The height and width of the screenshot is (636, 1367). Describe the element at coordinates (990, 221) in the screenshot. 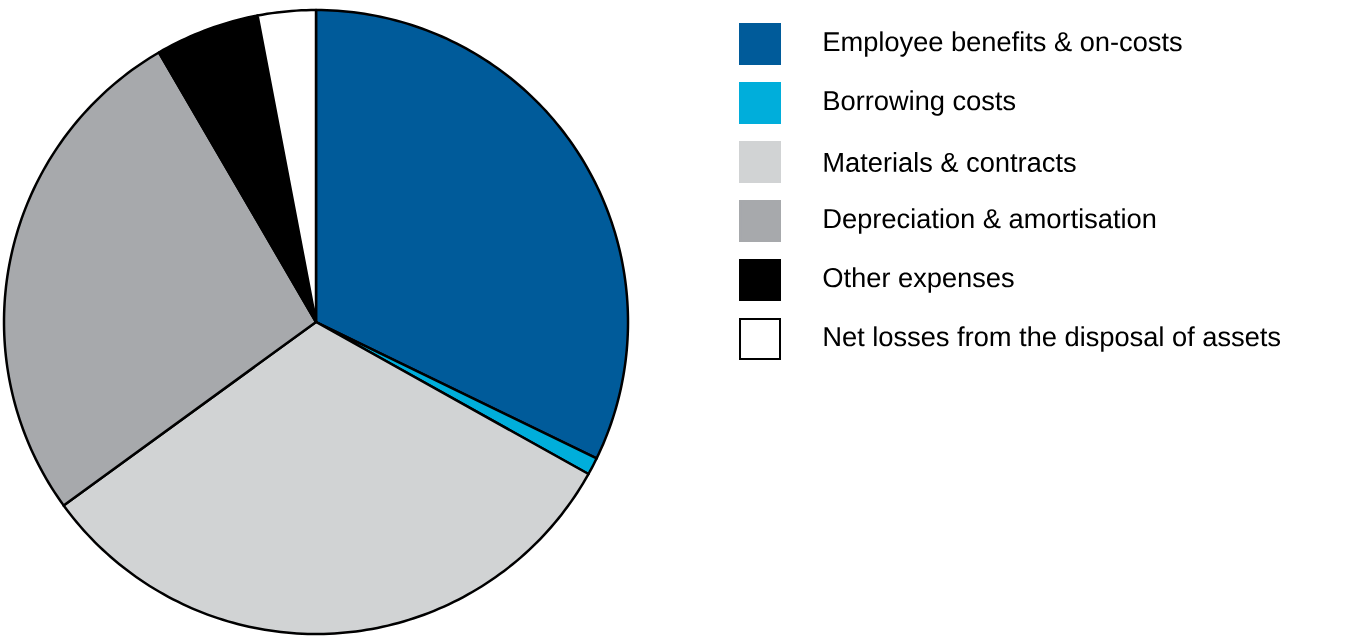

I see `legend-label: Depreciation & amortisation` at that location.